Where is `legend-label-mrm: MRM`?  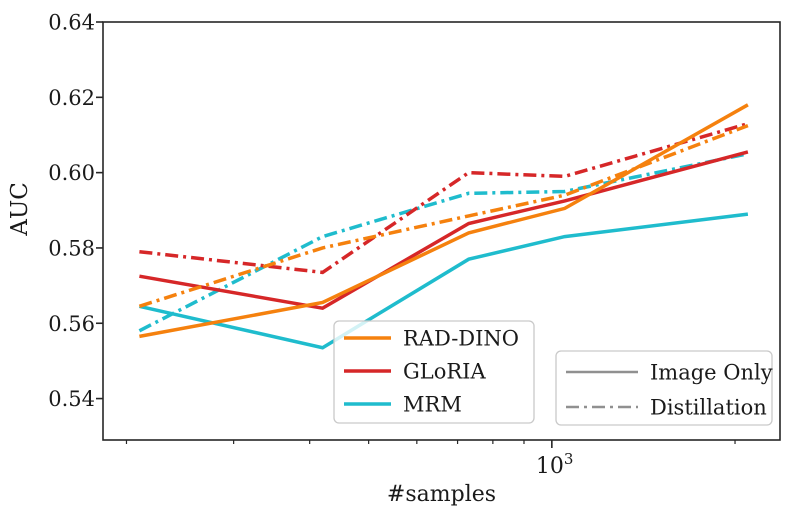
legend-label-mrm: MRM is located at coordinates (432, 405).